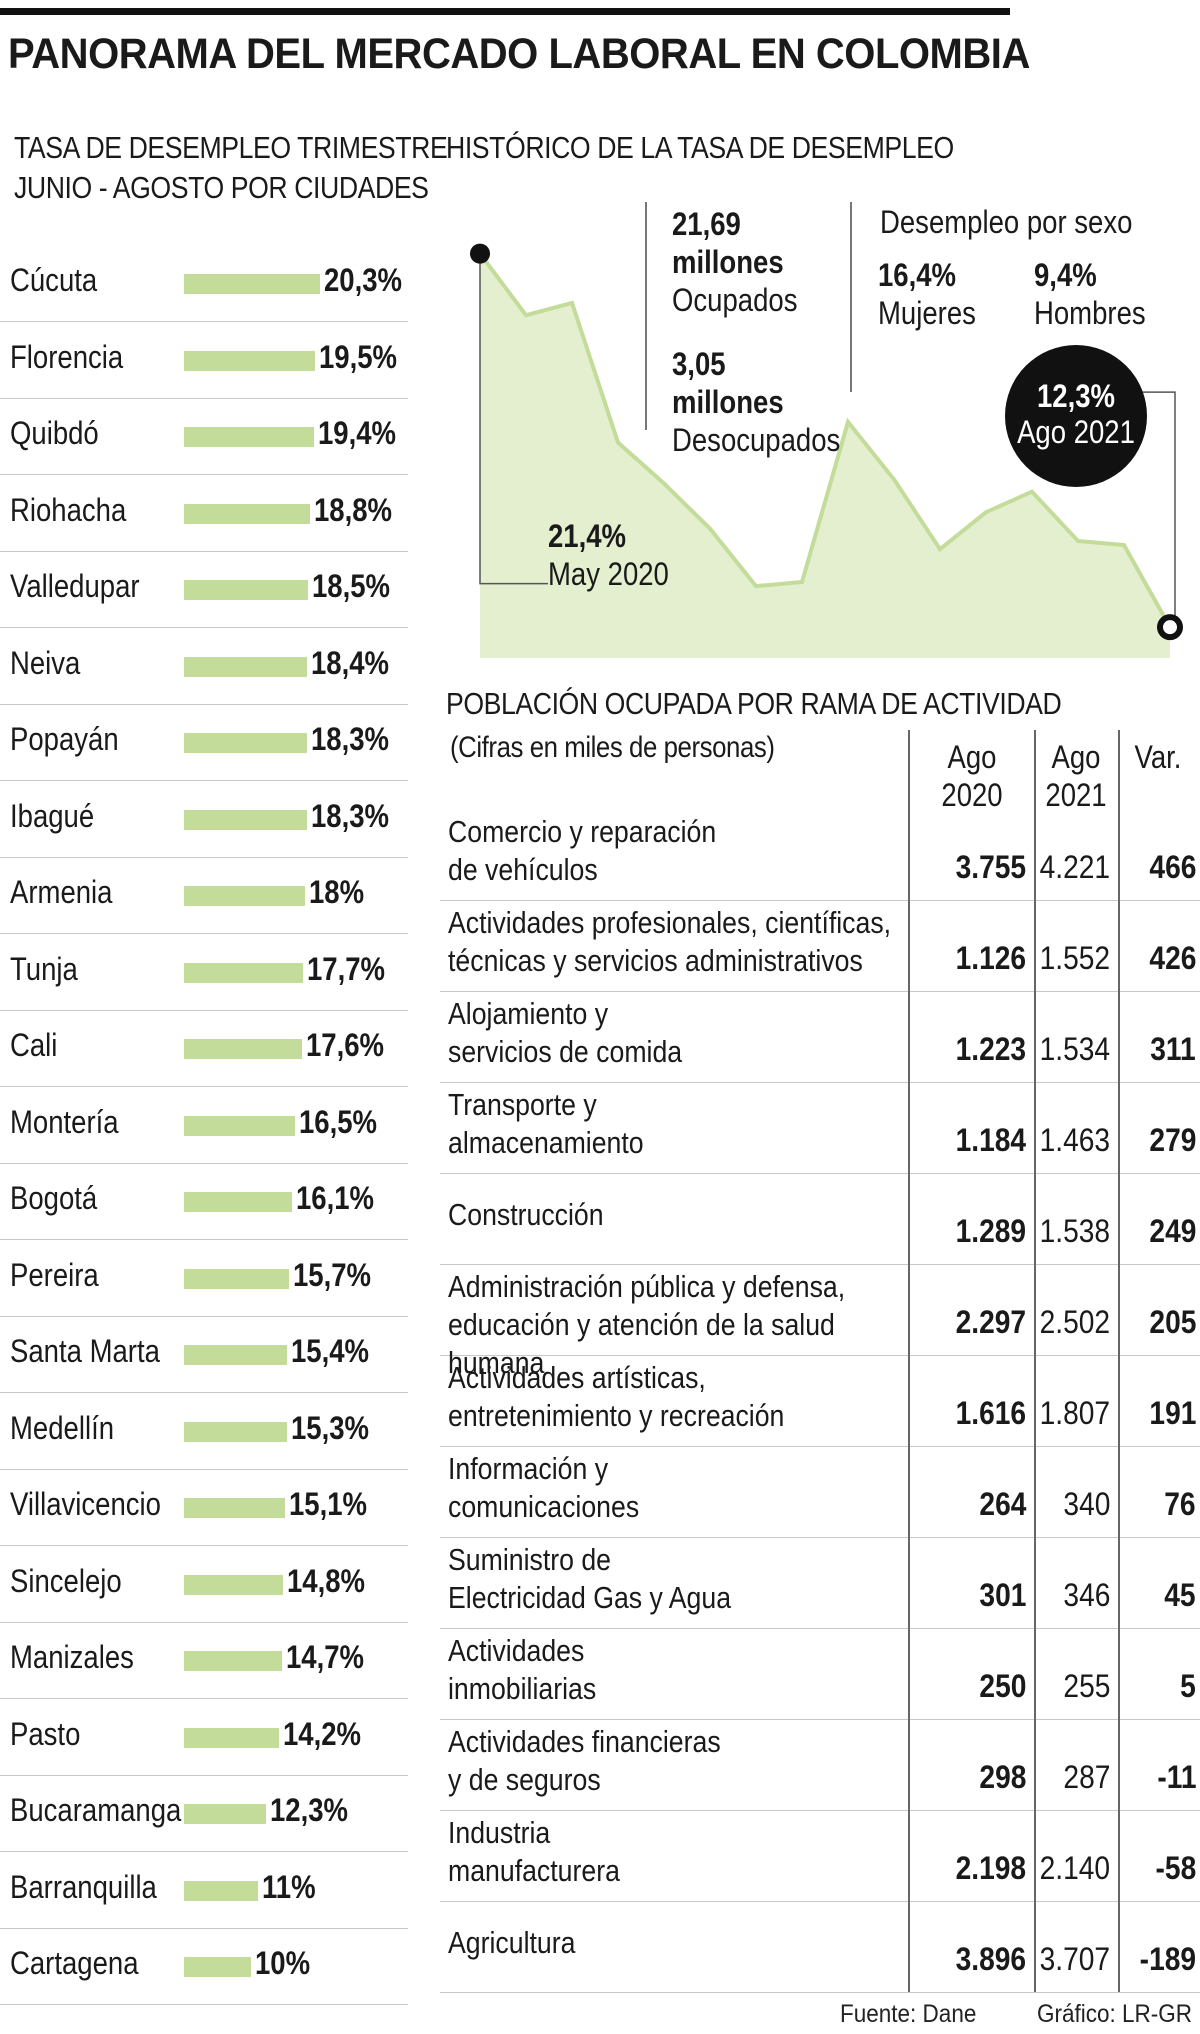 Image resolution: width=1200 pixels, height=2034 pixels. I want to click on value-ago-2020: 250, so click(1002, 1686).